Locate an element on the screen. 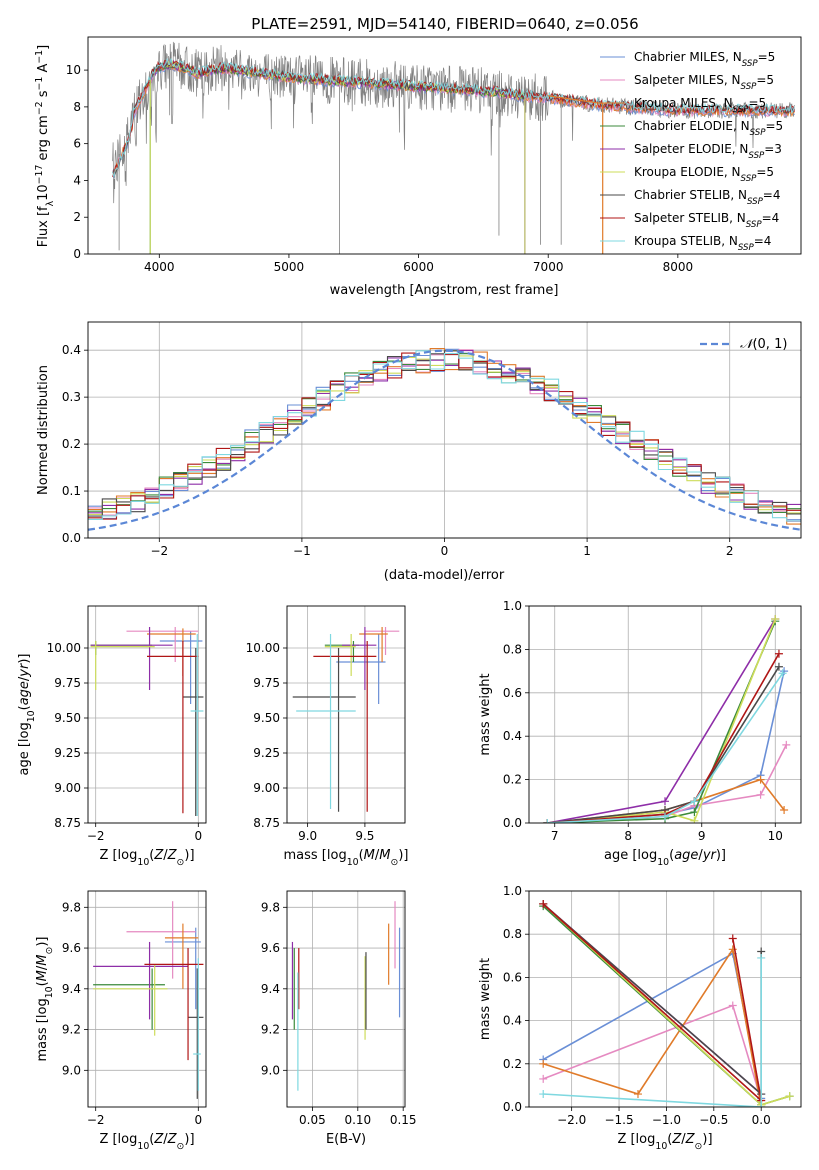 The image size is (819, 1170). x-tick-label: −0.5 is located at coordinates (713, 1120).